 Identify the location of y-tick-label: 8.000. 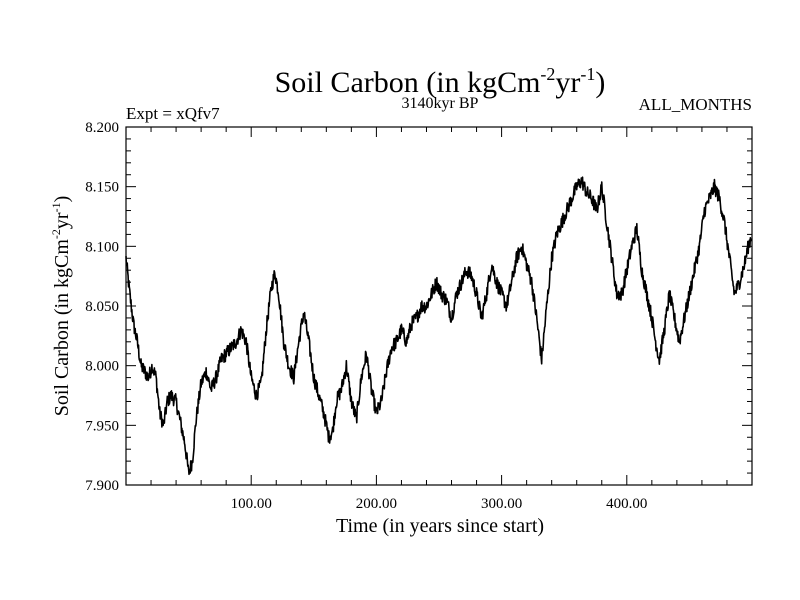
(102, 367).